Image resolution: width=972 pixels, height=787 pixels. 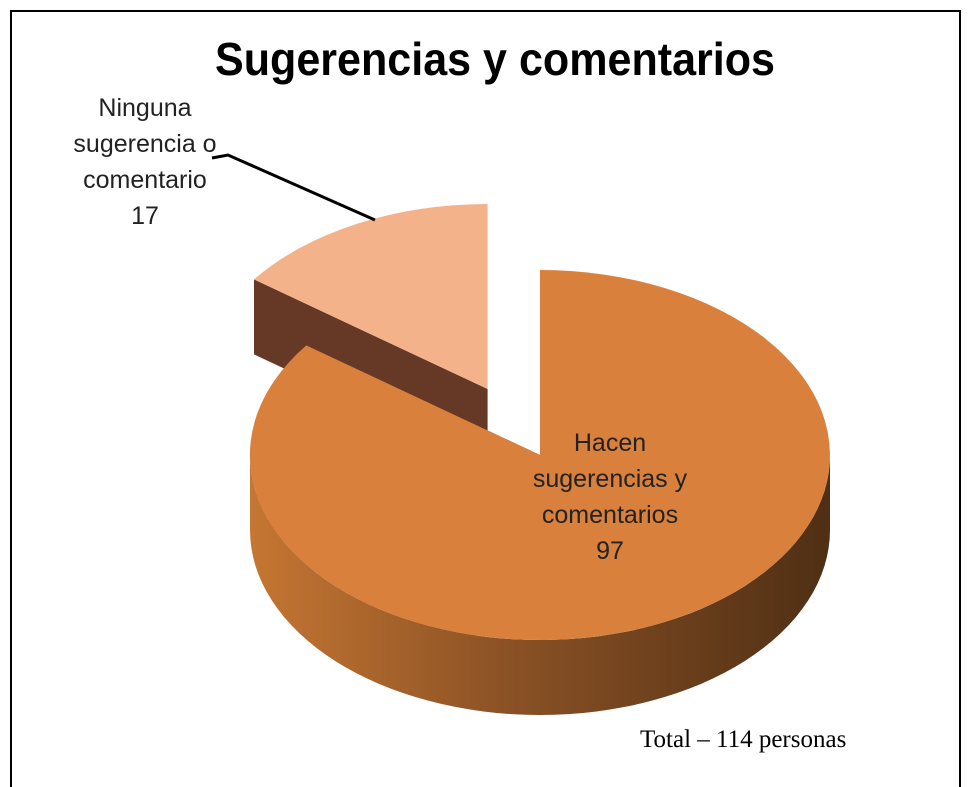 I want to click on leader-line, so click(x=293, y=187).